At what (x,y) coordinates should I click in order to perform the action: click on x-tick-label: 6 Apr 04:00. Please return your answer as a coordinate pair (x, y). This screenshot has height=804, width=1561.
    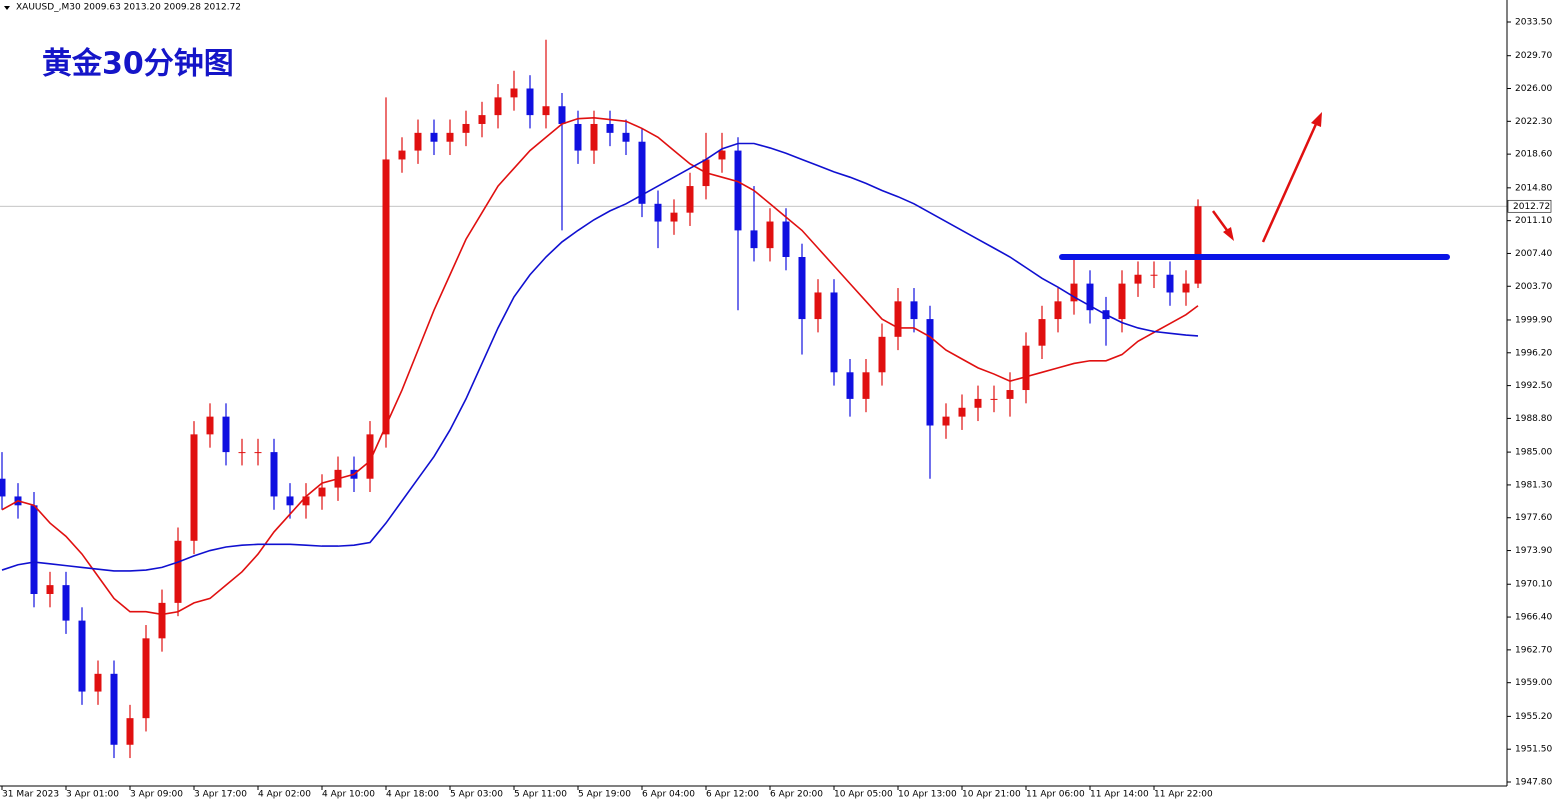
    Looking at the image, I should click on (668, 795).